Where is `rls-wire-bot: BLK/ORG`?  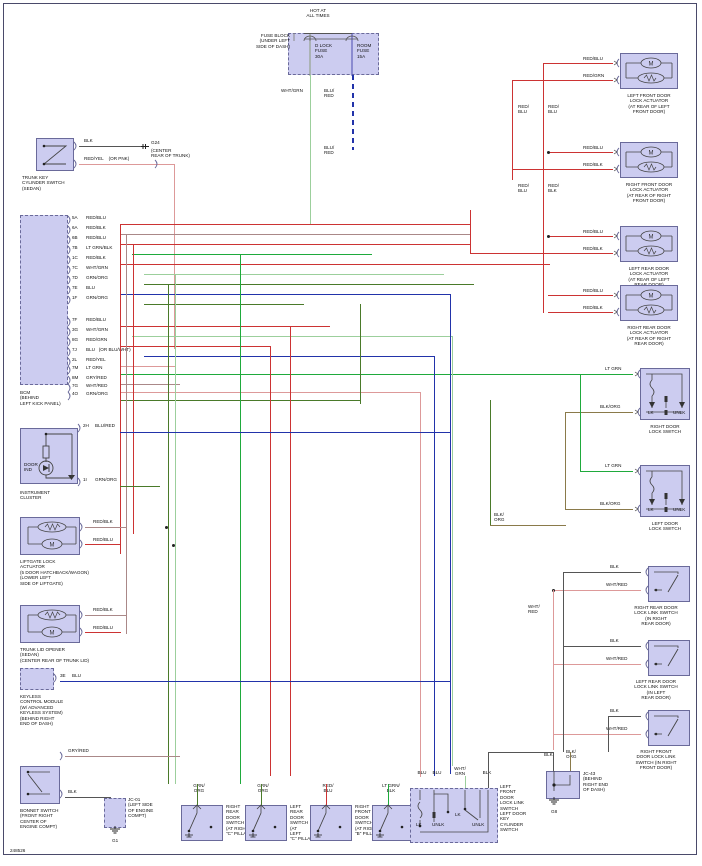 rls-wire-bot: BLK/ORG is located at coordinates (610, 406).